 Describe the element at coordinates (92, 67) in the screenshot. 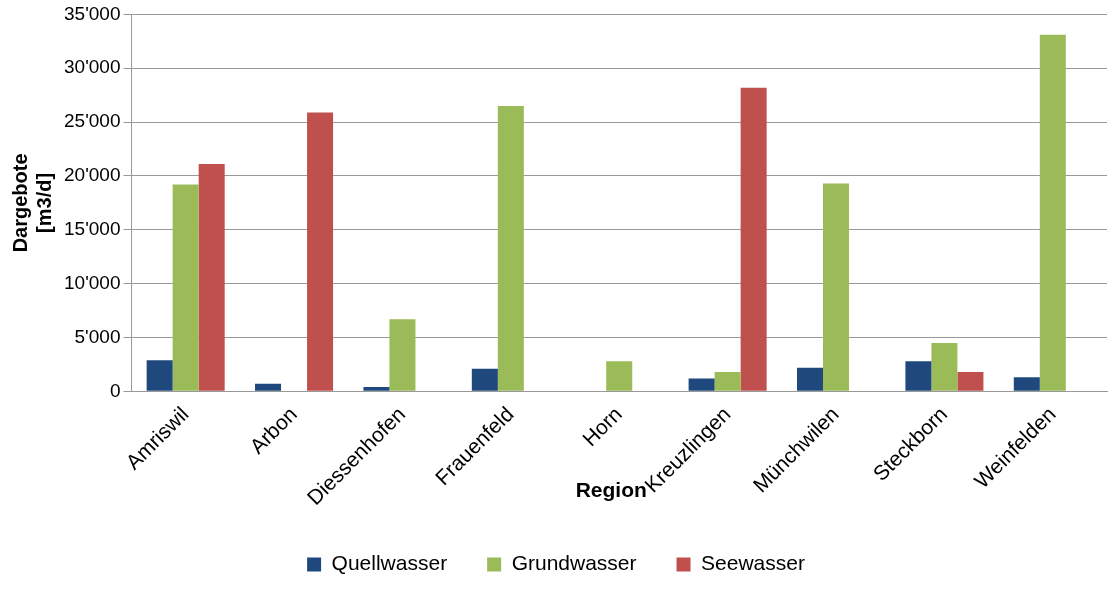

I see `y-tick-label: 30'000` at that location.